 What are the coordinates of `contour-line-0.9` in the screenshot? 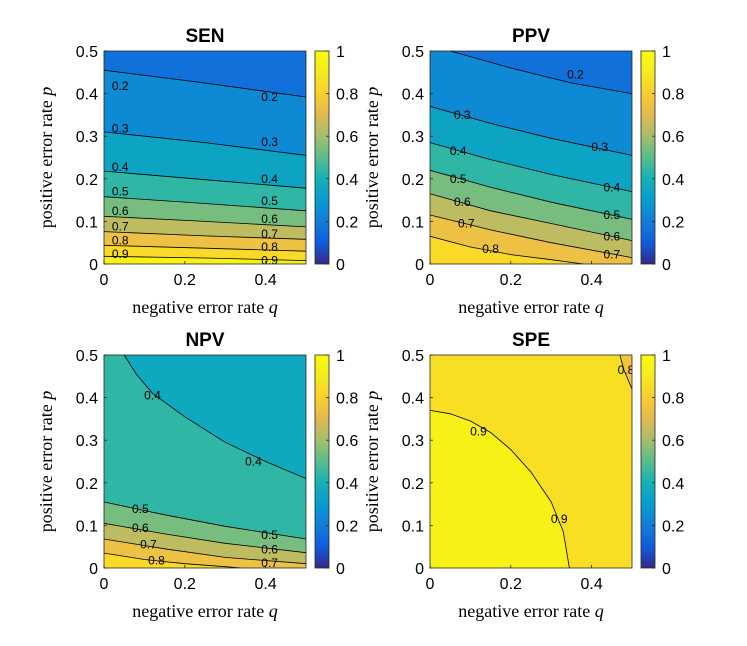 It's located at (500, 489).